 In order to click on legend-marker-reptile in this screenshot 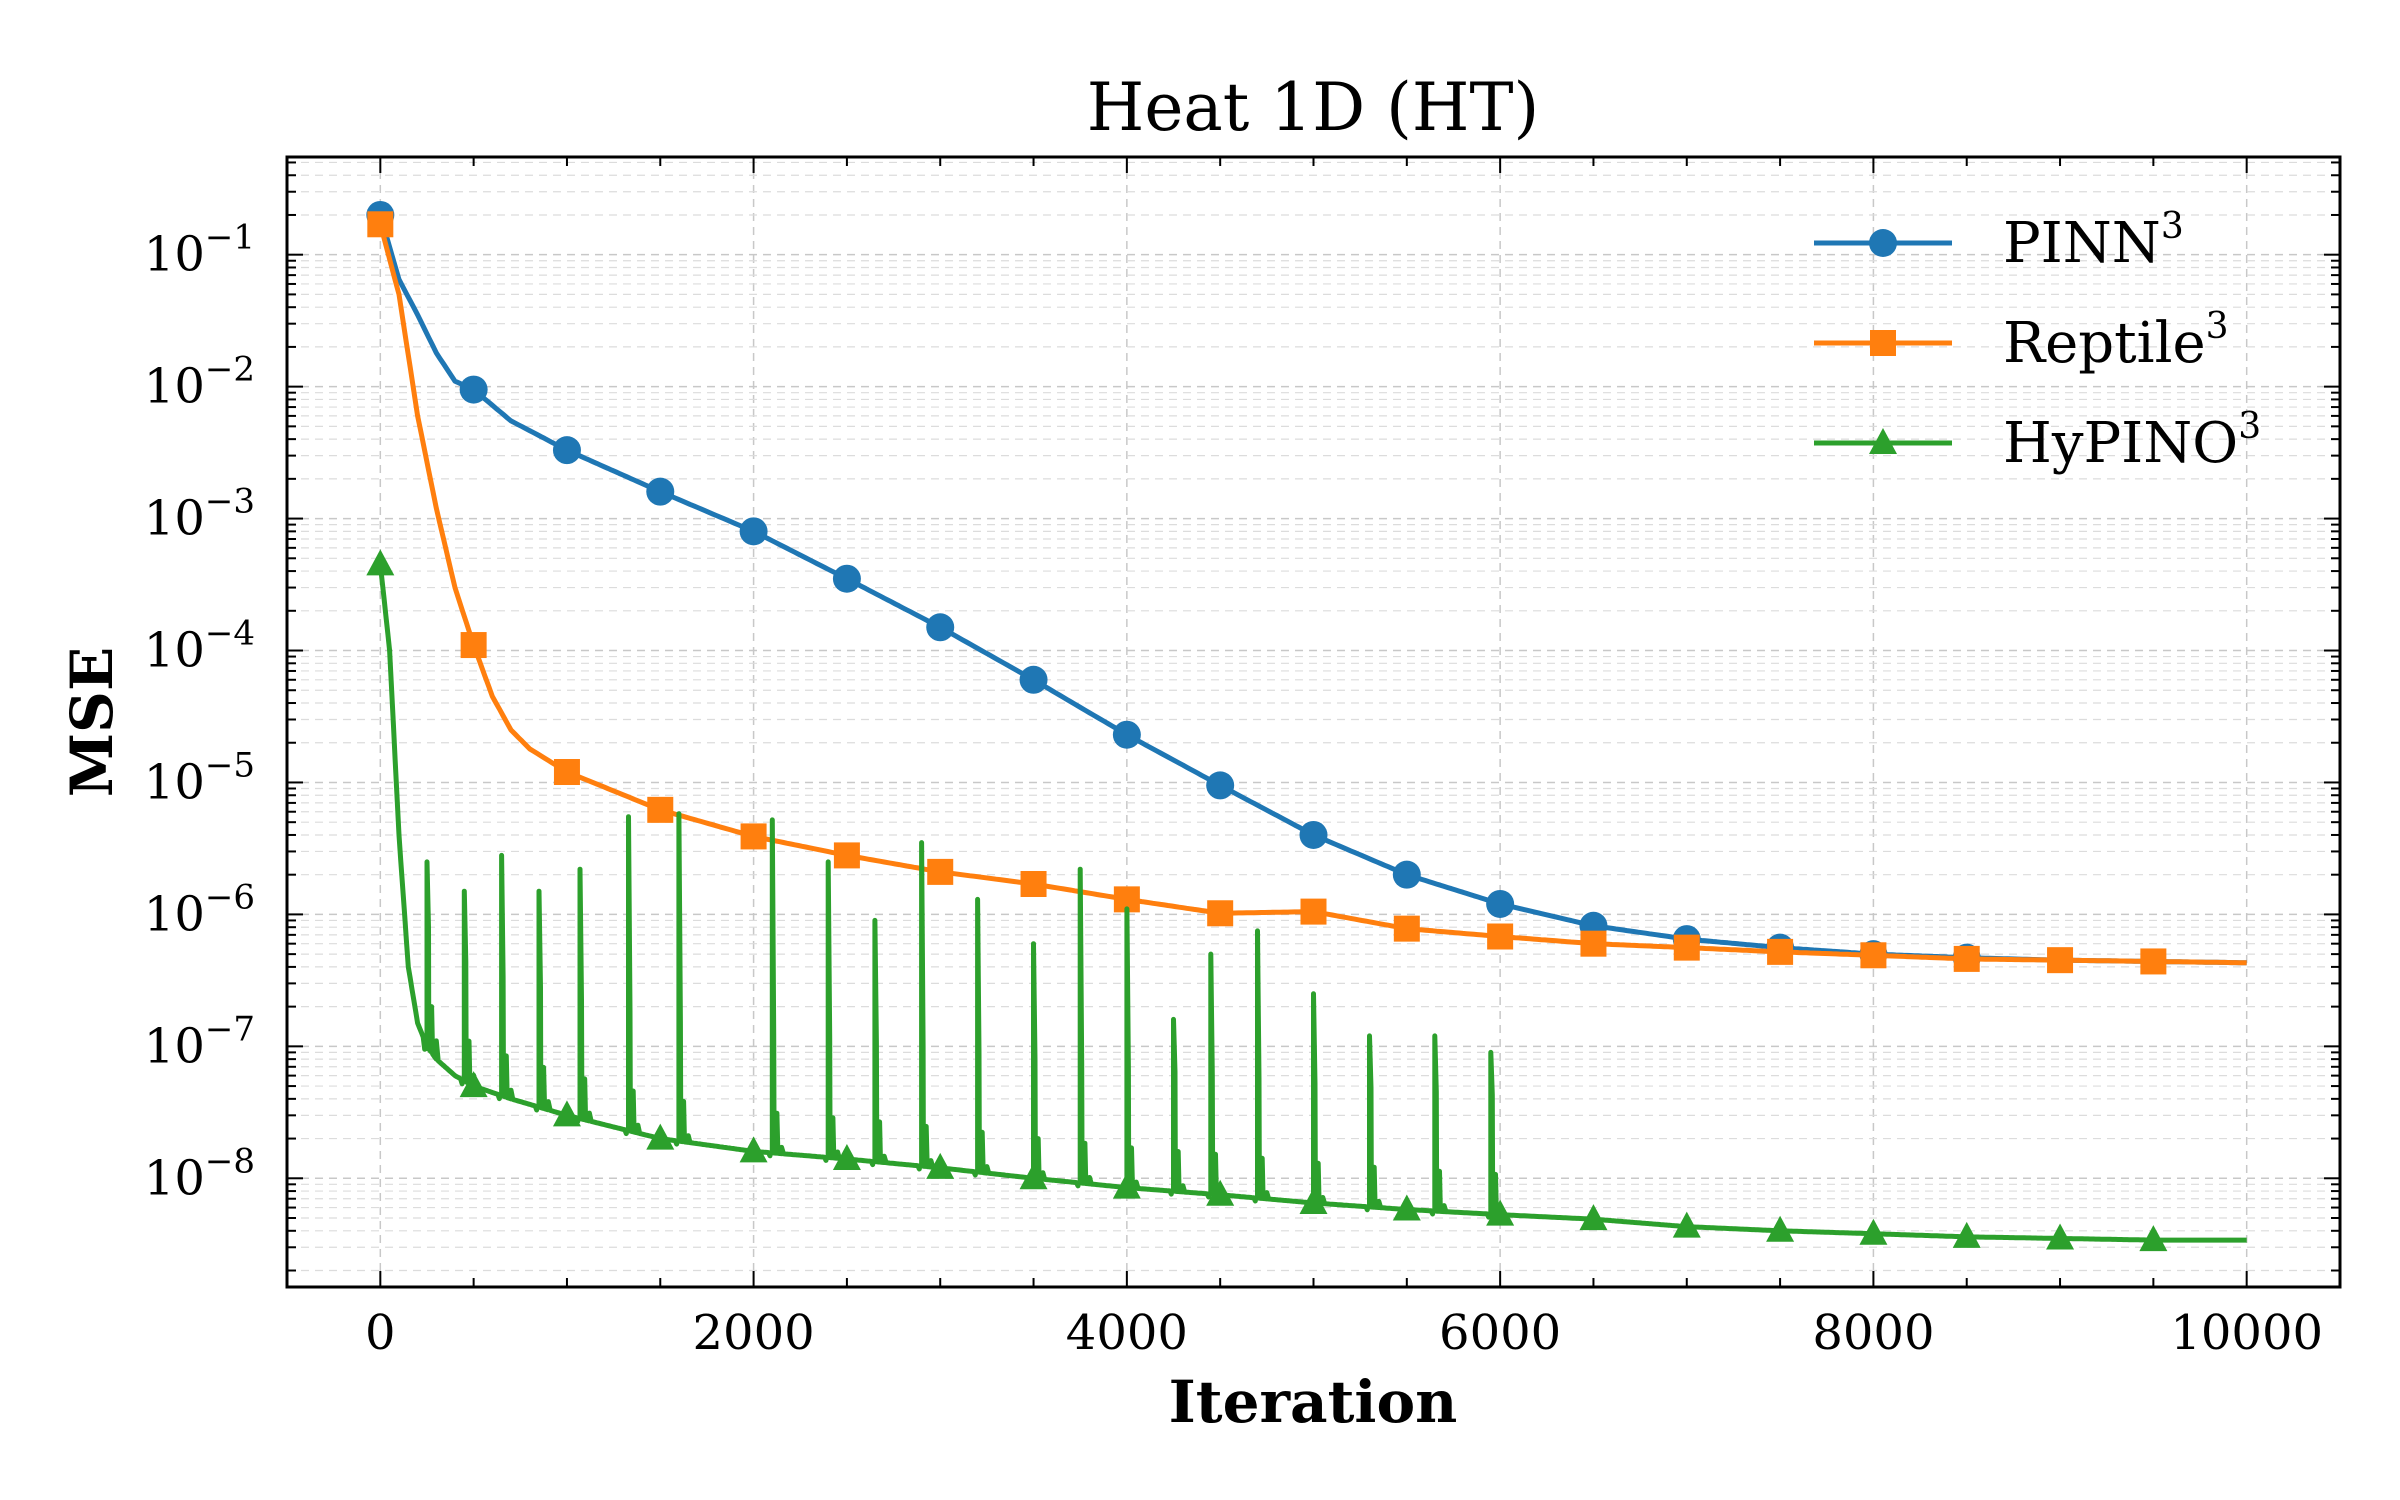, I will do `click(1883, 343)`.